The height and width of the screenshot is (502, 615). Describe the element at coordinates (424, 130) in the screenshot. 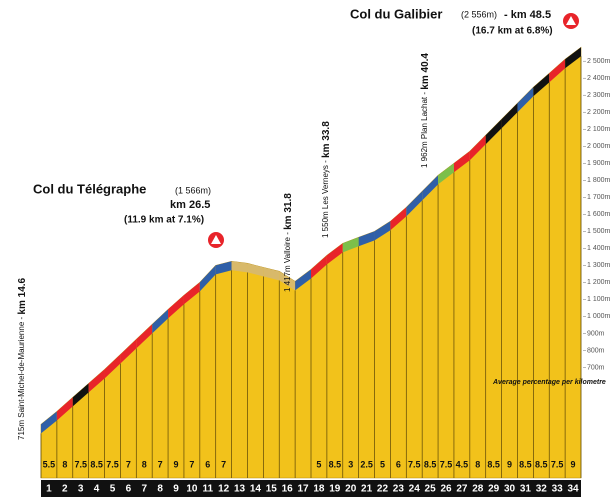

I see `place: 1 962m Plan Lachat -` at that location.